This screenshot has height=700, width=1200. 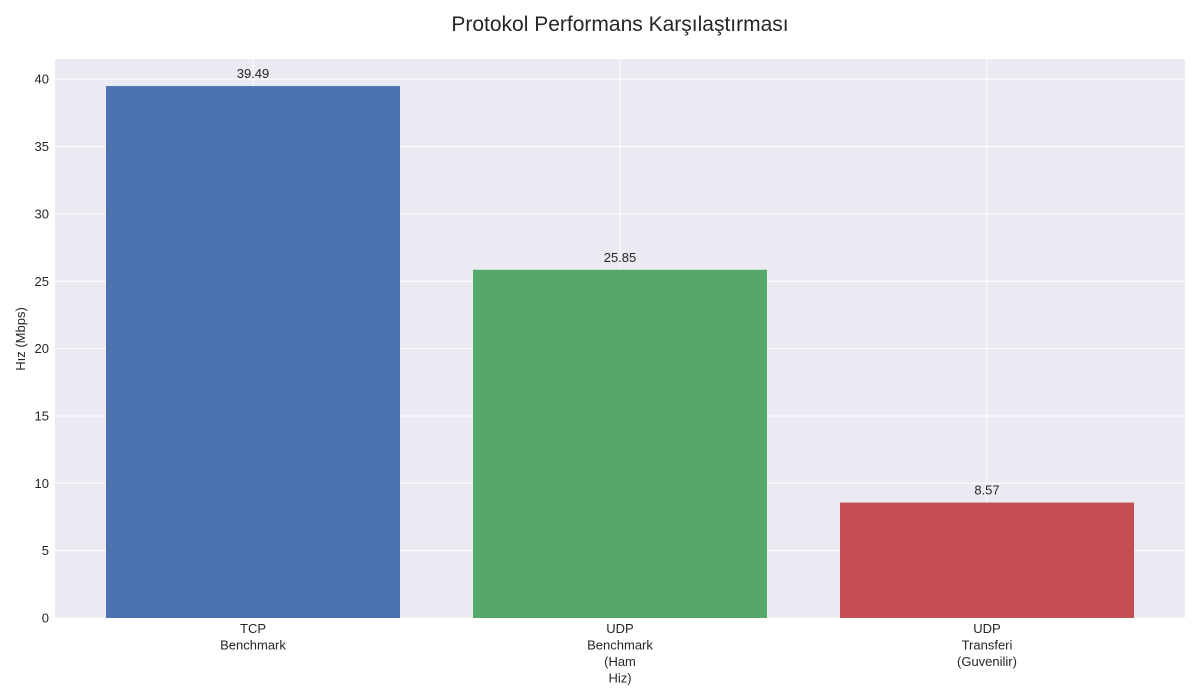 I want to click on y-tick-label: 20, so click(x=42, y=348).